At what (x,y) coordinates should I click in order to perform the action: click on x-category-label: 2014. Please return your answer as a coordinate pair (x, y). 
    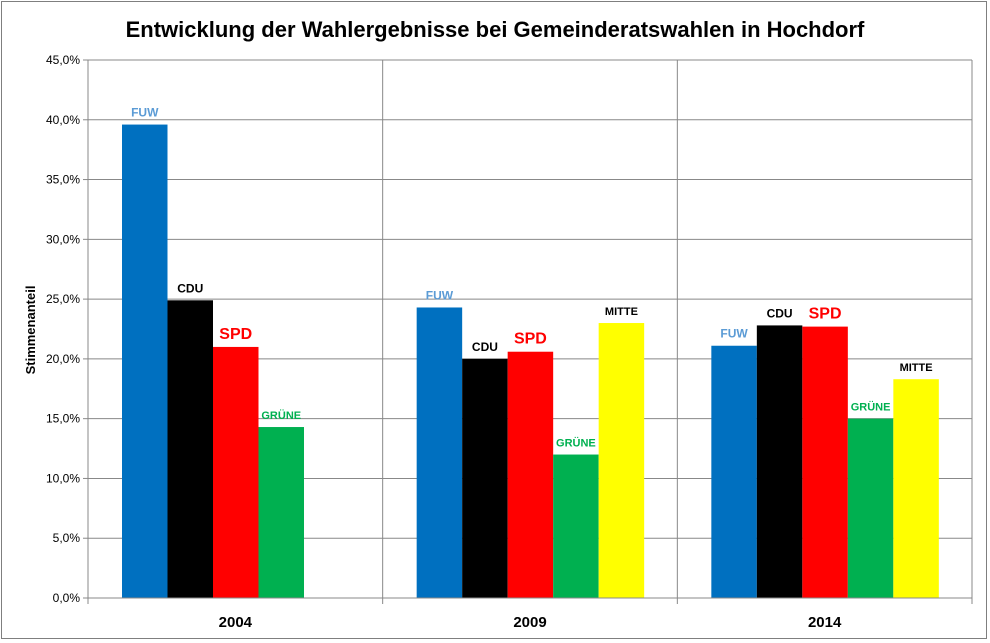
    Looking at the image, I should click on (825, 622).